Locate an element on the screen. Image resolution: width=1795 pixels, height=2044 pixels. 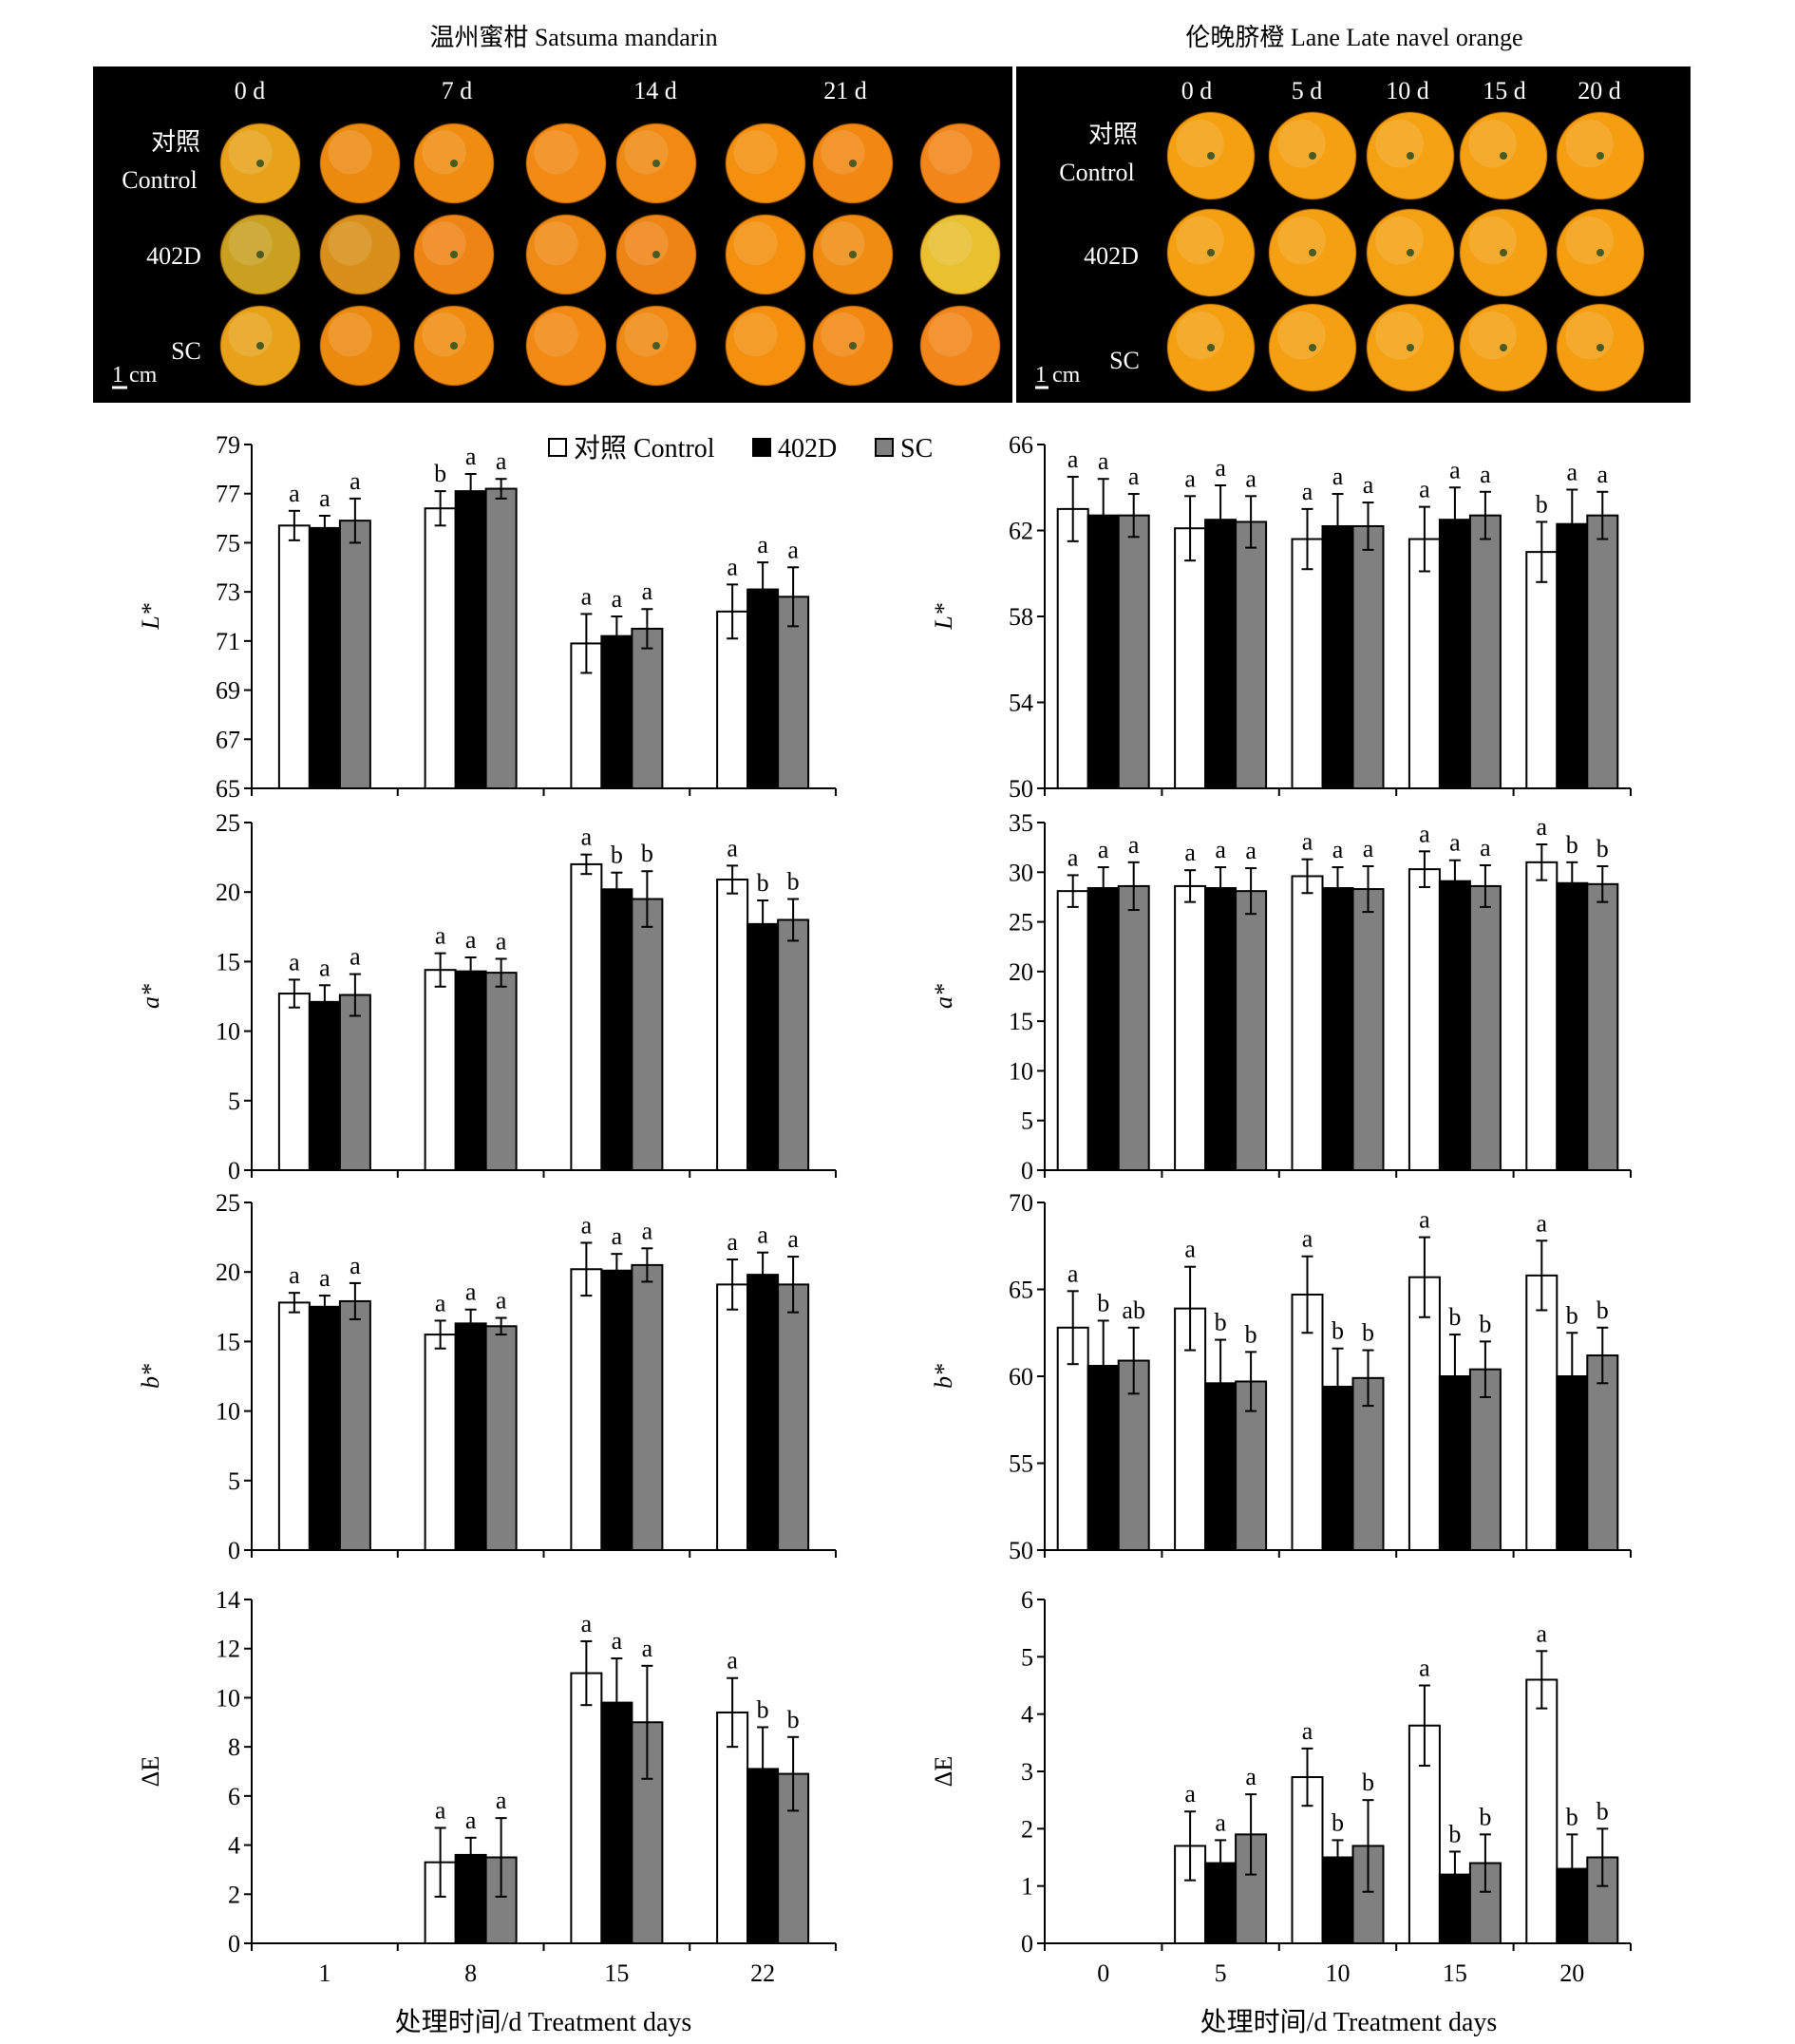
y-axis-label: ΔE is located at coordinates (150, 1772).